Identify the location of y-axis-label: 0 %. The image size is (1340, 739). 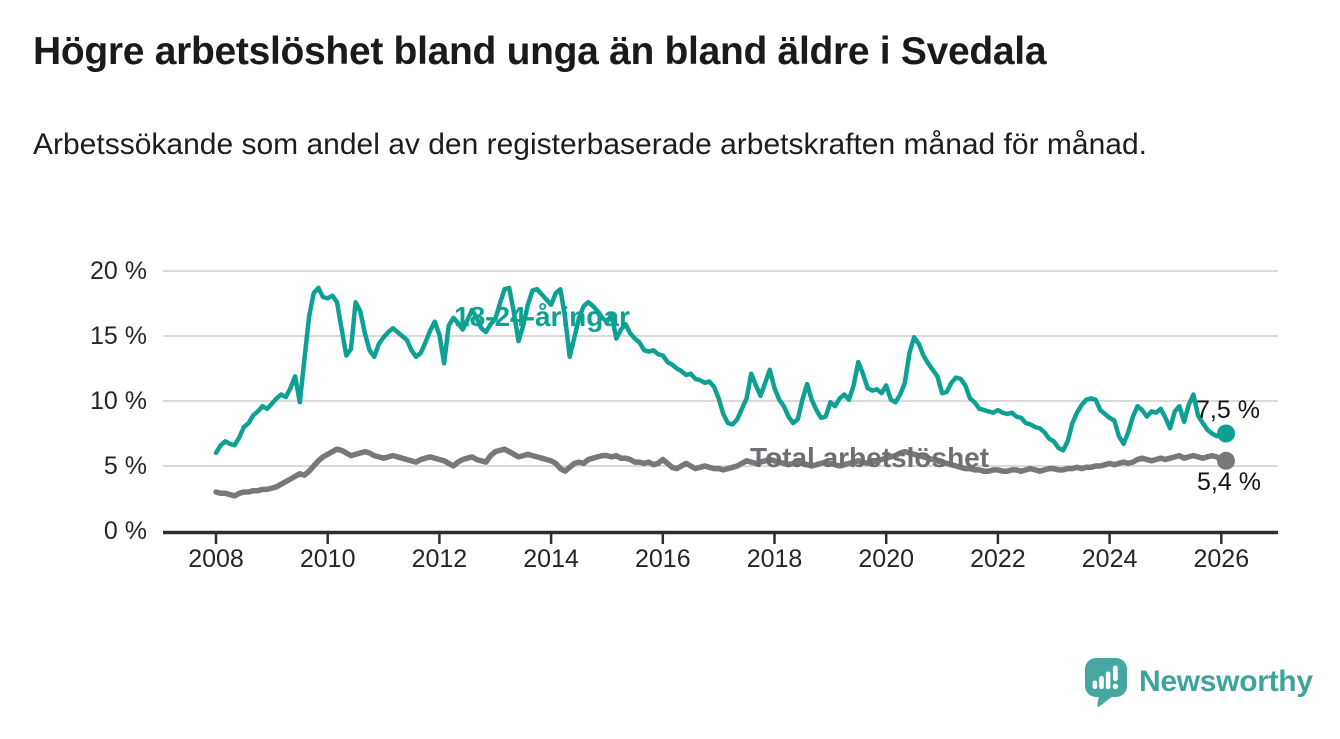
(125, 531).